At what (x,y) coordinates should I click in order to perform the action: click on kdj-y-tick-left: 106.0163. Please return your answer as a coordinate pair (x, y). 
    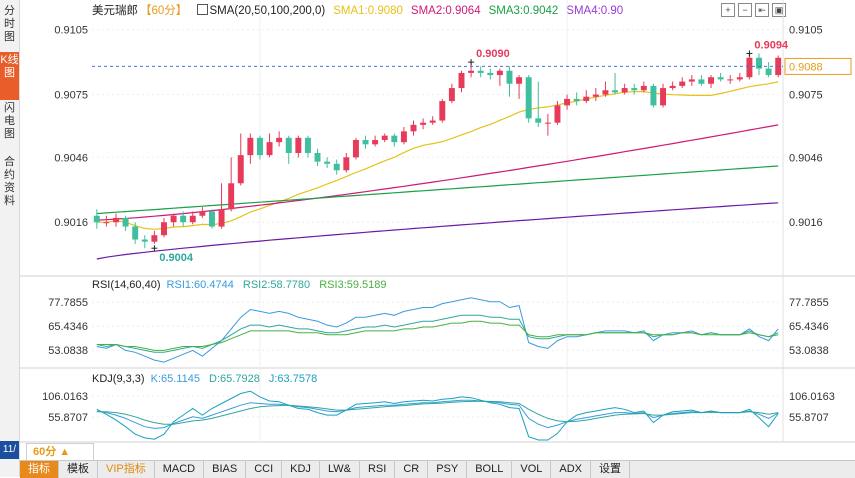
    Looking at the image, I should click on (65, 397).